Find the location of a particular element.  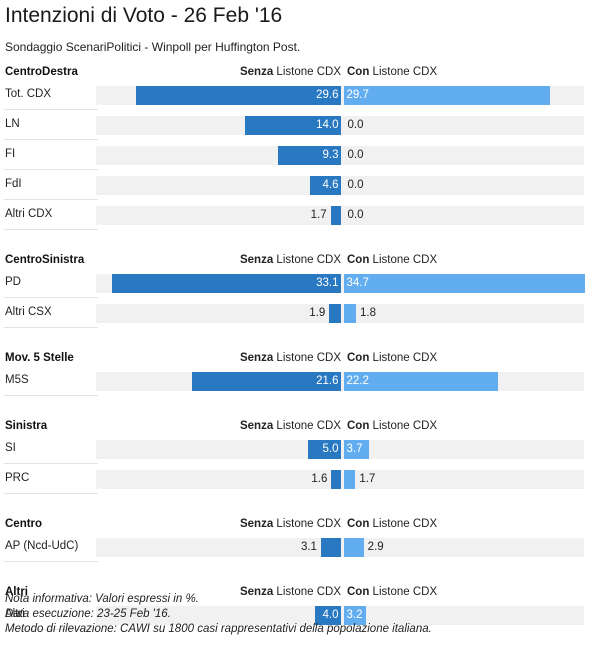

row-label: LN is located at coordinates (12, 124).